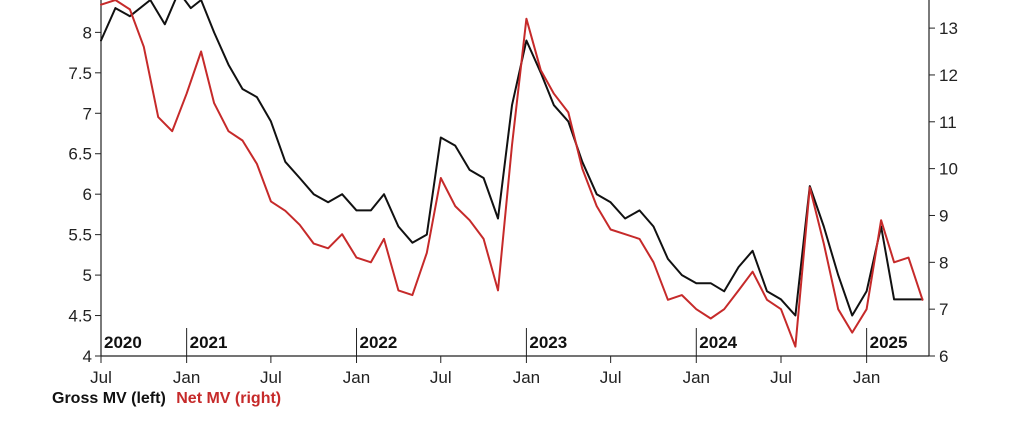  Describe the element at coordinates (109, 398) in the screenshot. I see `legend-gross: Gross MV (left)` at that location.